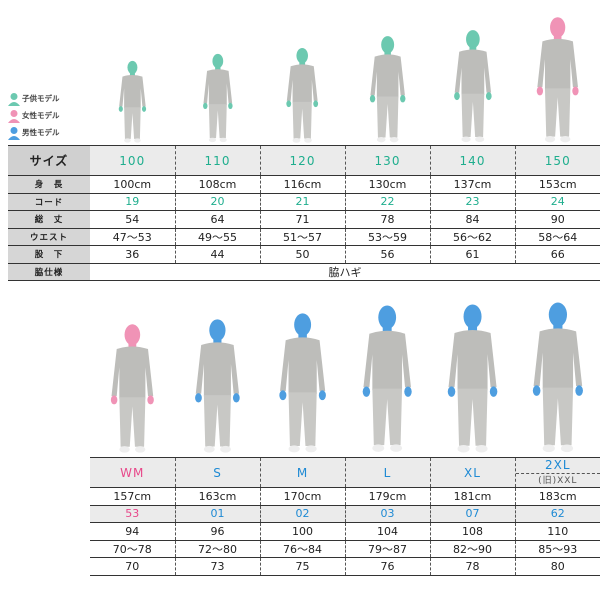 The width and height of the screenshot is (600, 600). What do you see at coordinates (49, 219) in the screenshot?
I see `row-label: 総 丈` at bounding box center [49, 219].